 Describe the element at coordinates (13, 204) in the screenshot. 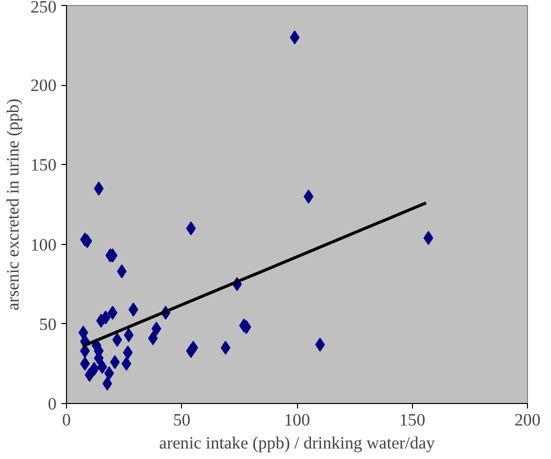

I see `y-axis-title: arsenic excreted in urine (ppb)` at that location.